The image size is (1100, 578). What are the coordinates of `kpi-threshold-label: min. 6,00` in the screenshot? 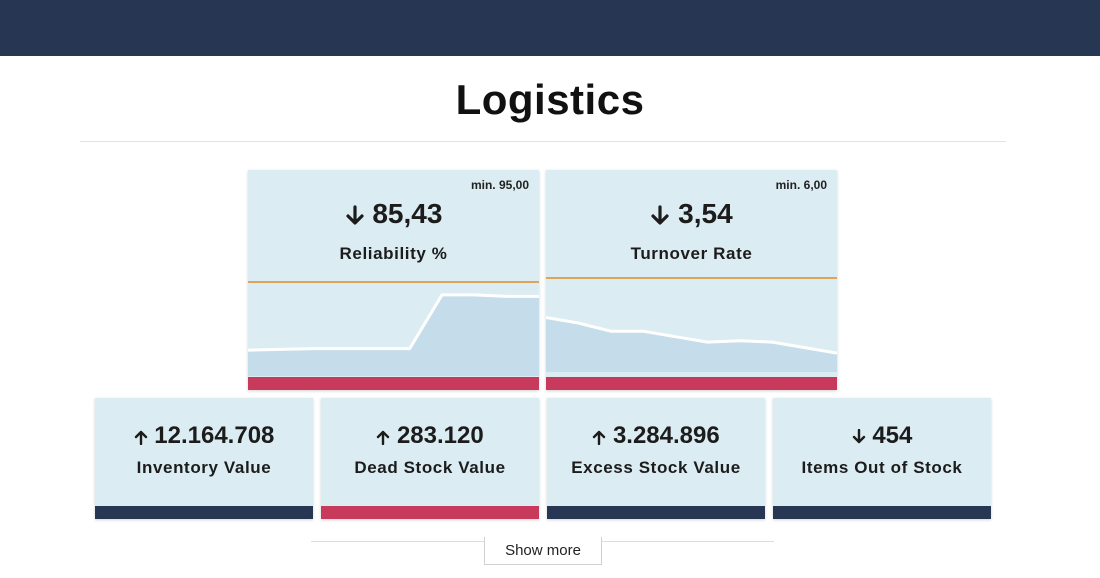 It's located at (801, 185).